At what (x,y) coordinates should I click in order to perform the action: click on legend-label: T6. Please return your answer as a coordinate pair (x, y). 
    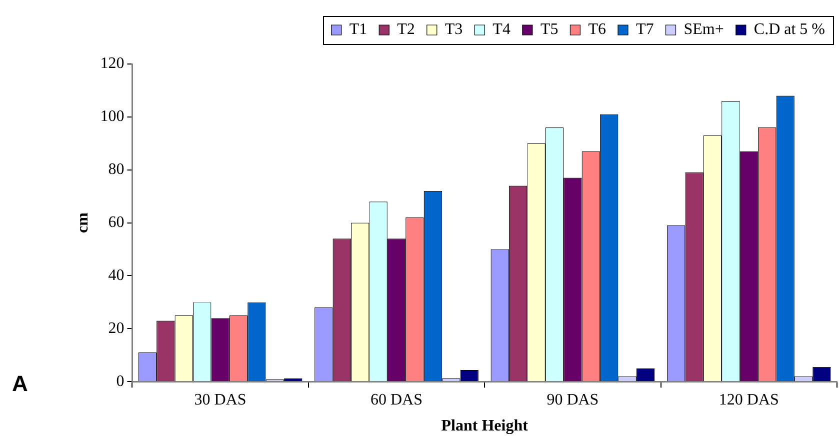
    Looking at the image, I should click on (597, 29).